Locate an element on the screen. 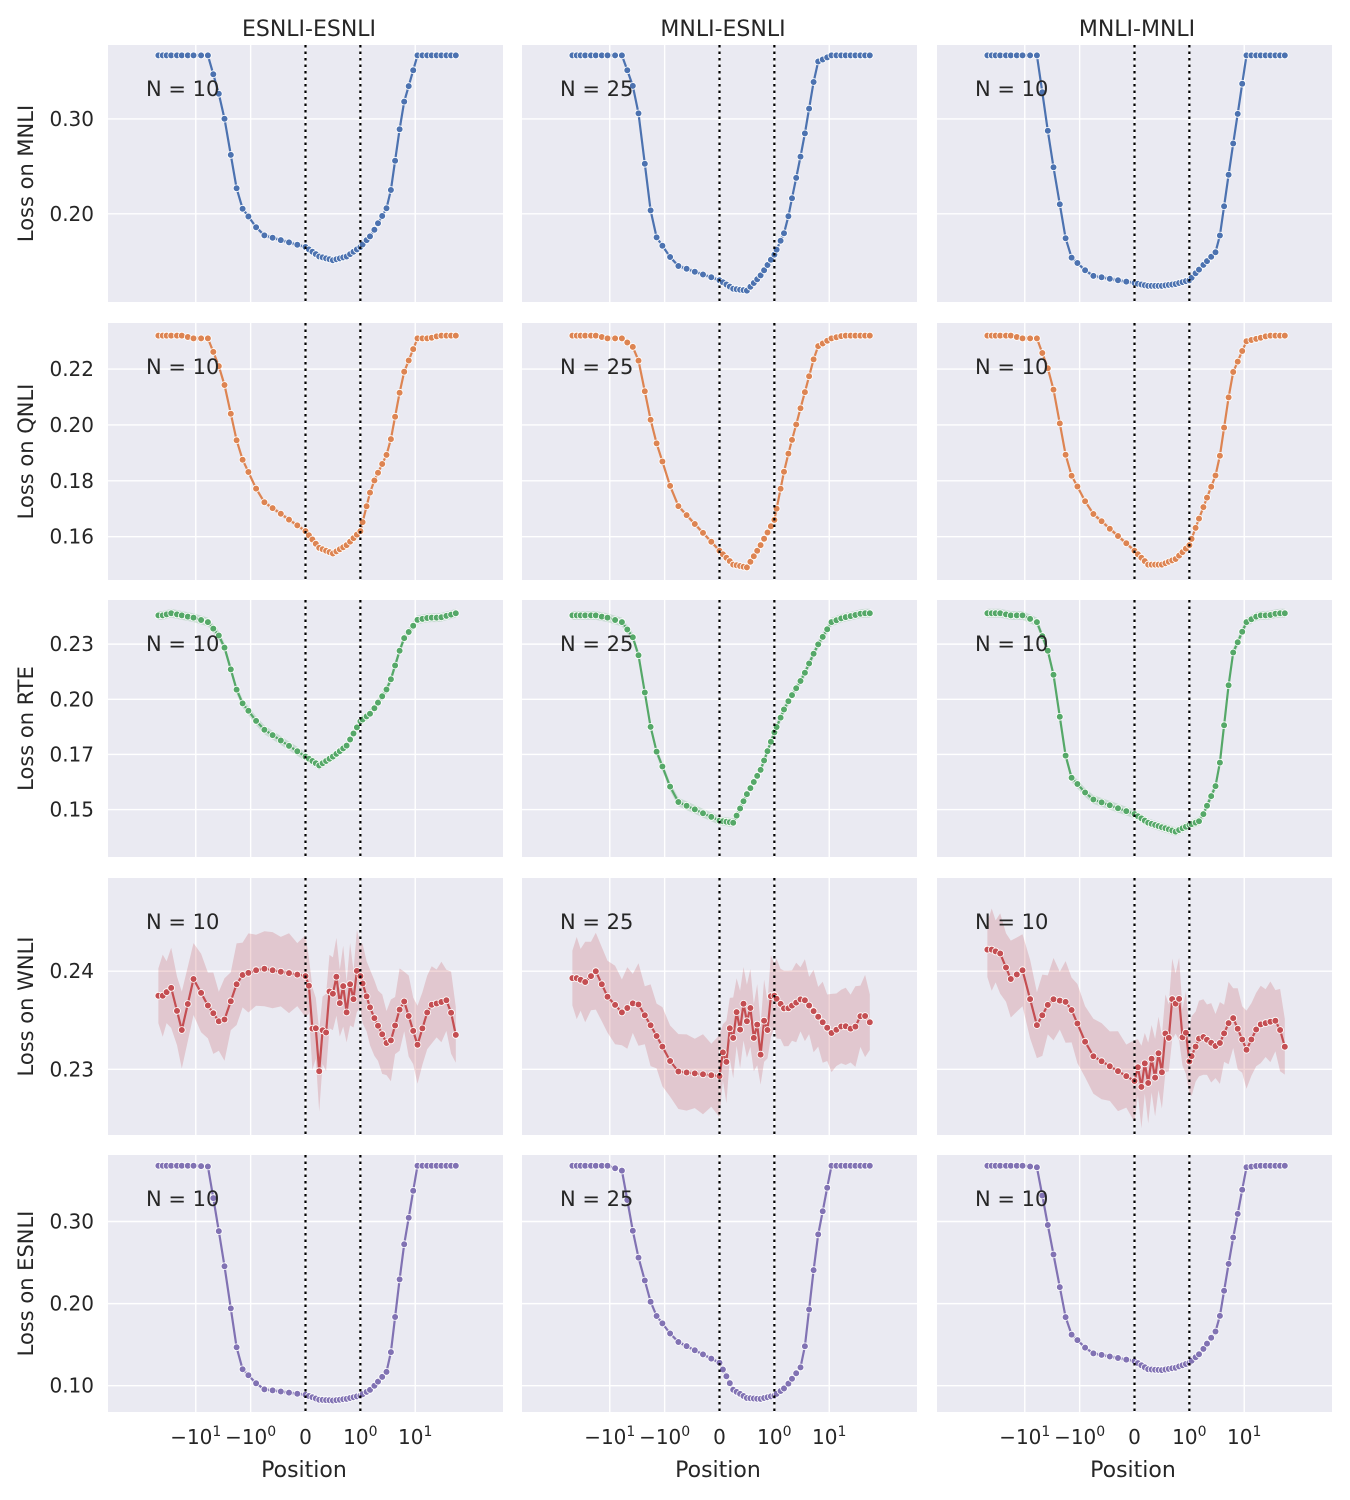 The height and width of the screenshot is (1500, 1350). x-tick-label: −101 is located at coordinates (1024, 1436).